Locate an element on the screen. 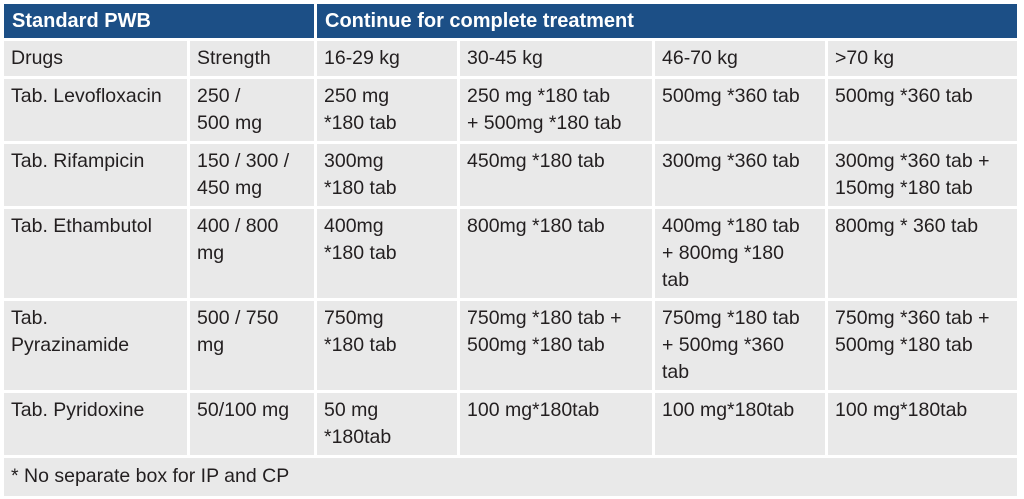  drug-strength: 50/100 mg is located at coordinates (252, 424).